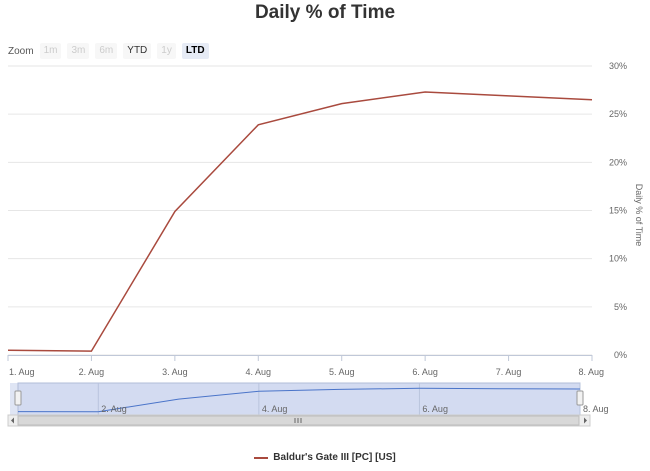 This screenshot has width=650, height=471. What do you see at coordinates (618, 66) in the screenshot?
I see `y-tick-label: 30%` at bounding box center [618, 66].